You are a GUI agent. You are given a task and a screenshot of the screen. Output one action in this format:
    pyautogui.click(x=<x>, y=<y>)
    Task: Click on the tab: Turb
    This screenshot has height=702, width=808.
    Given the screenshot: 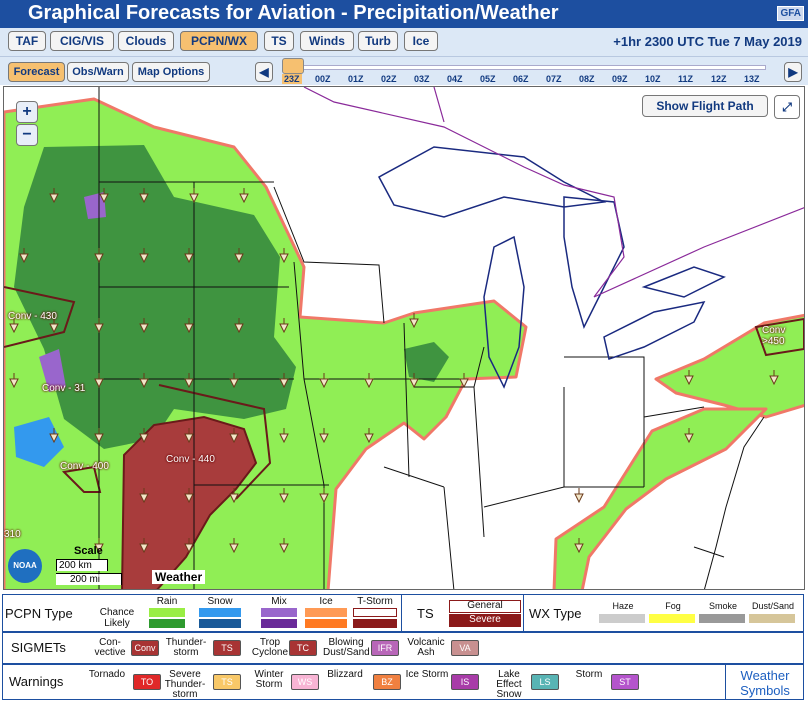 What is the action you would take?
    pyautogui.click(x=378, y=41)
    